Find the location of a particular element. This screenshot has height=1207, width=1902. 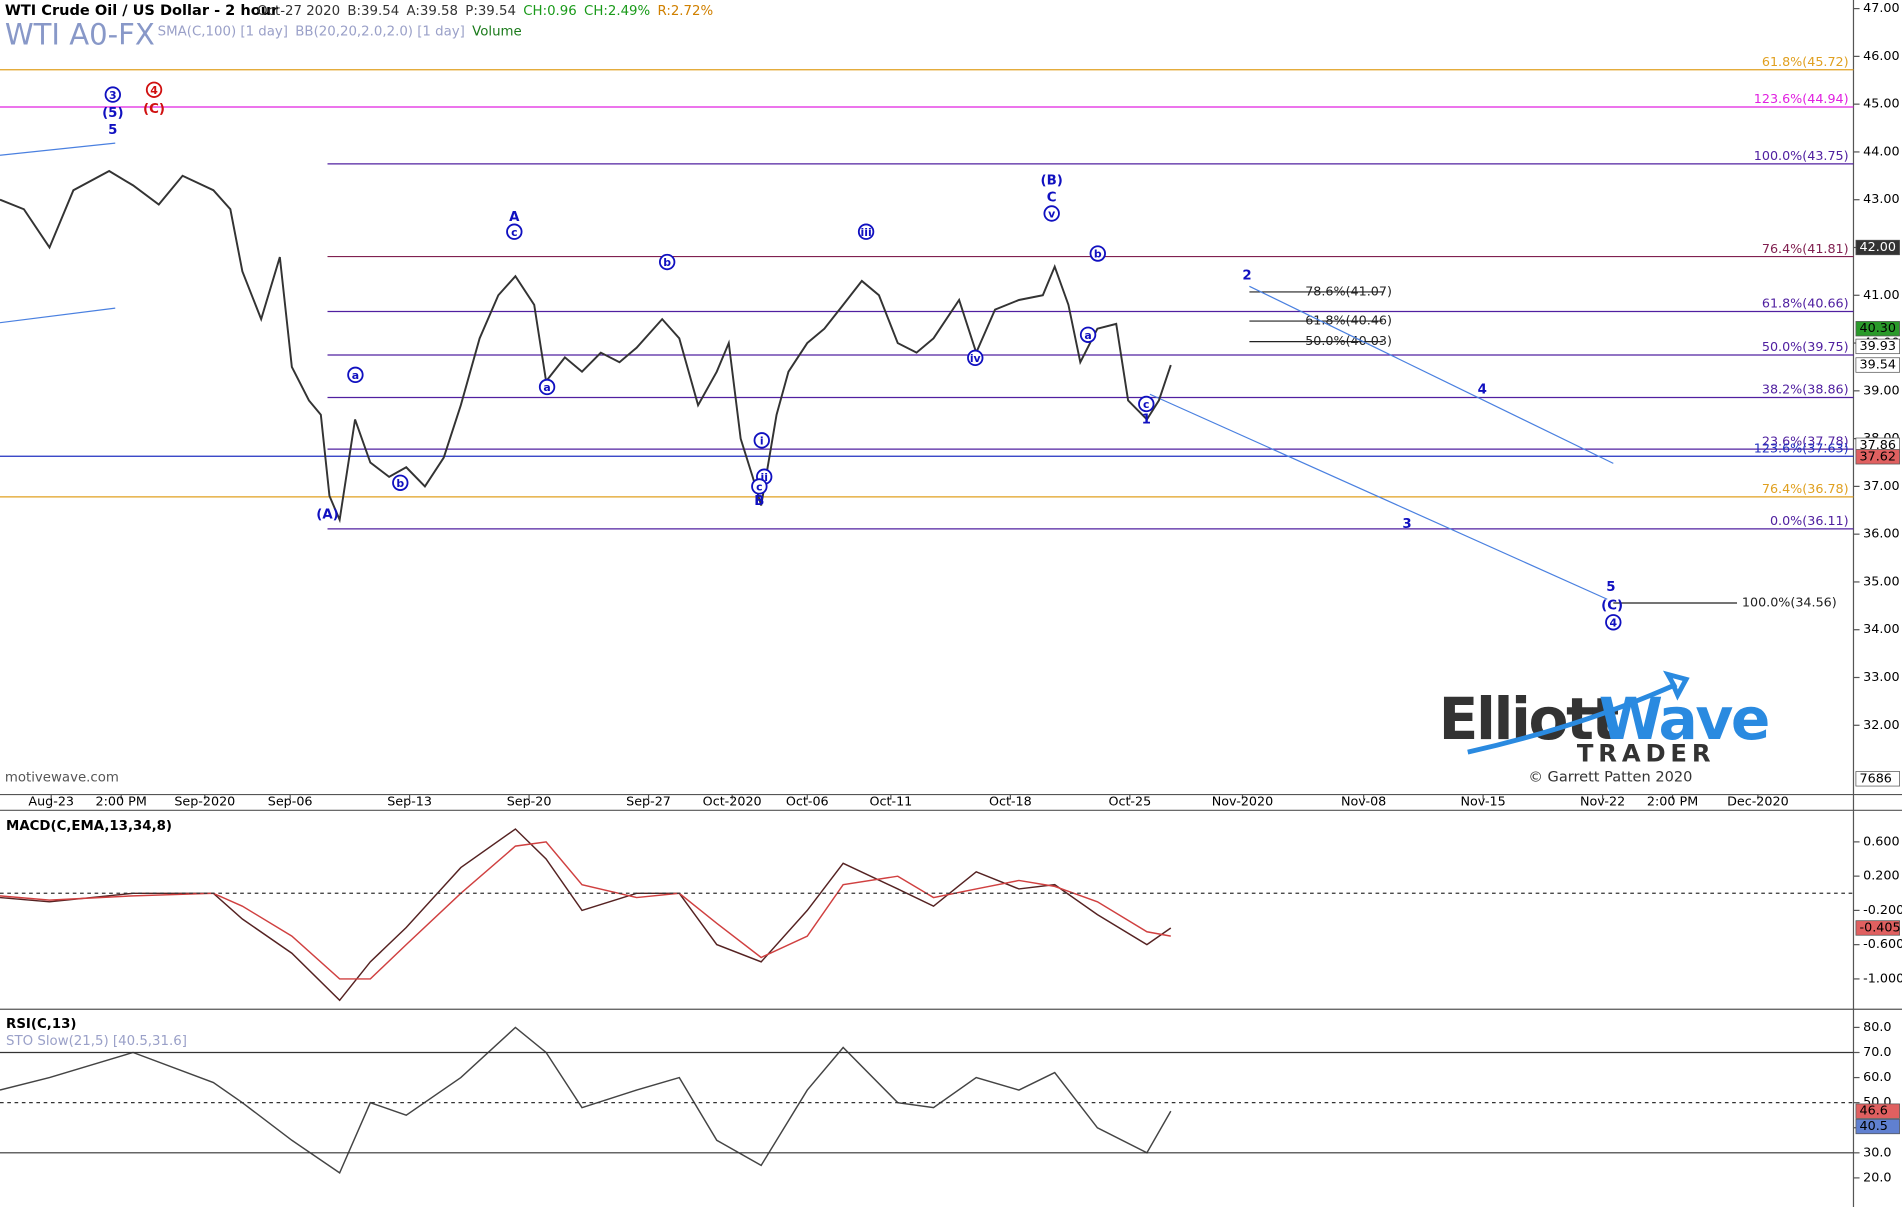

quote-item: R:2.72% is located at coordinates (685, 11).